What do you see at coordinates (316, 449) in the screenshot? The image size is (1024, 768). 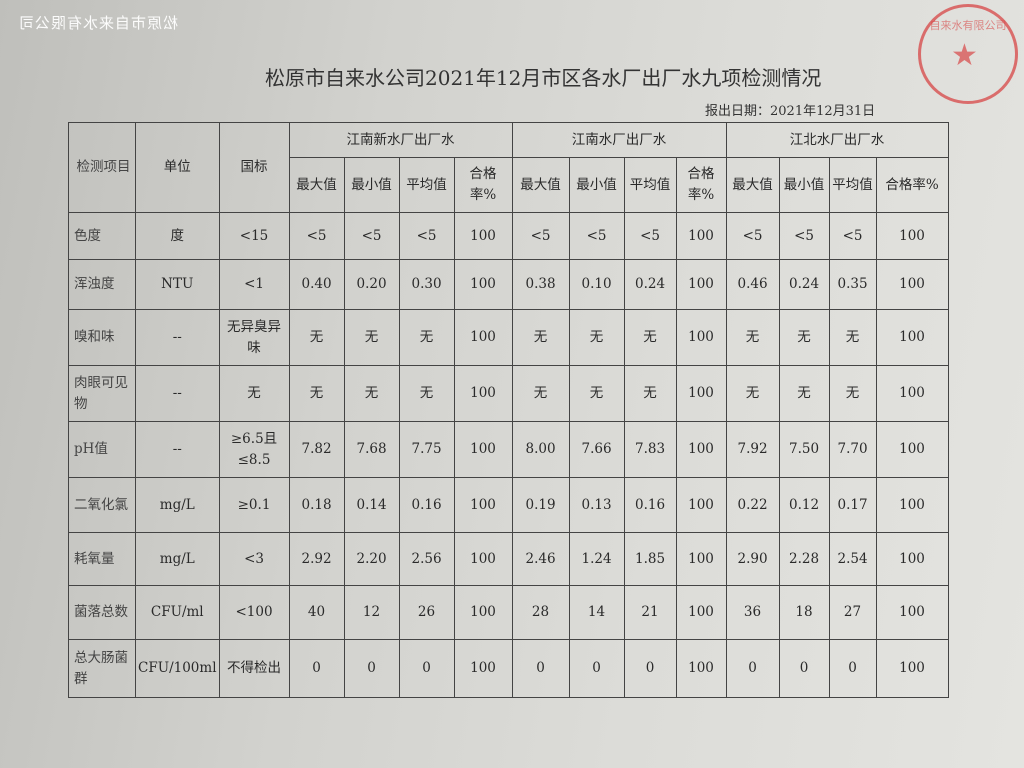 I see `value-cell: 7.82` at bounding box center [316, 449].